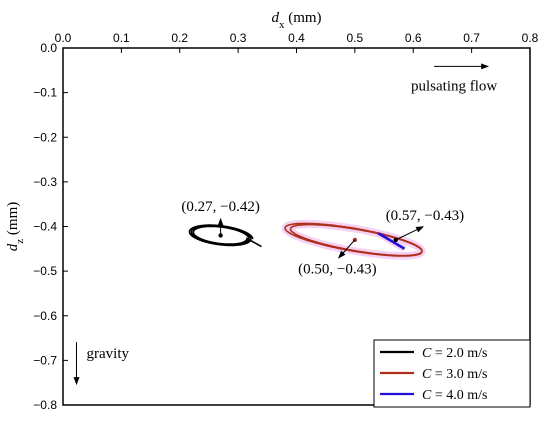  What do you see at coordinates (108, 354) in the screenshot?
I see `gravity-label: gravity` at bounding box center [108, 354].